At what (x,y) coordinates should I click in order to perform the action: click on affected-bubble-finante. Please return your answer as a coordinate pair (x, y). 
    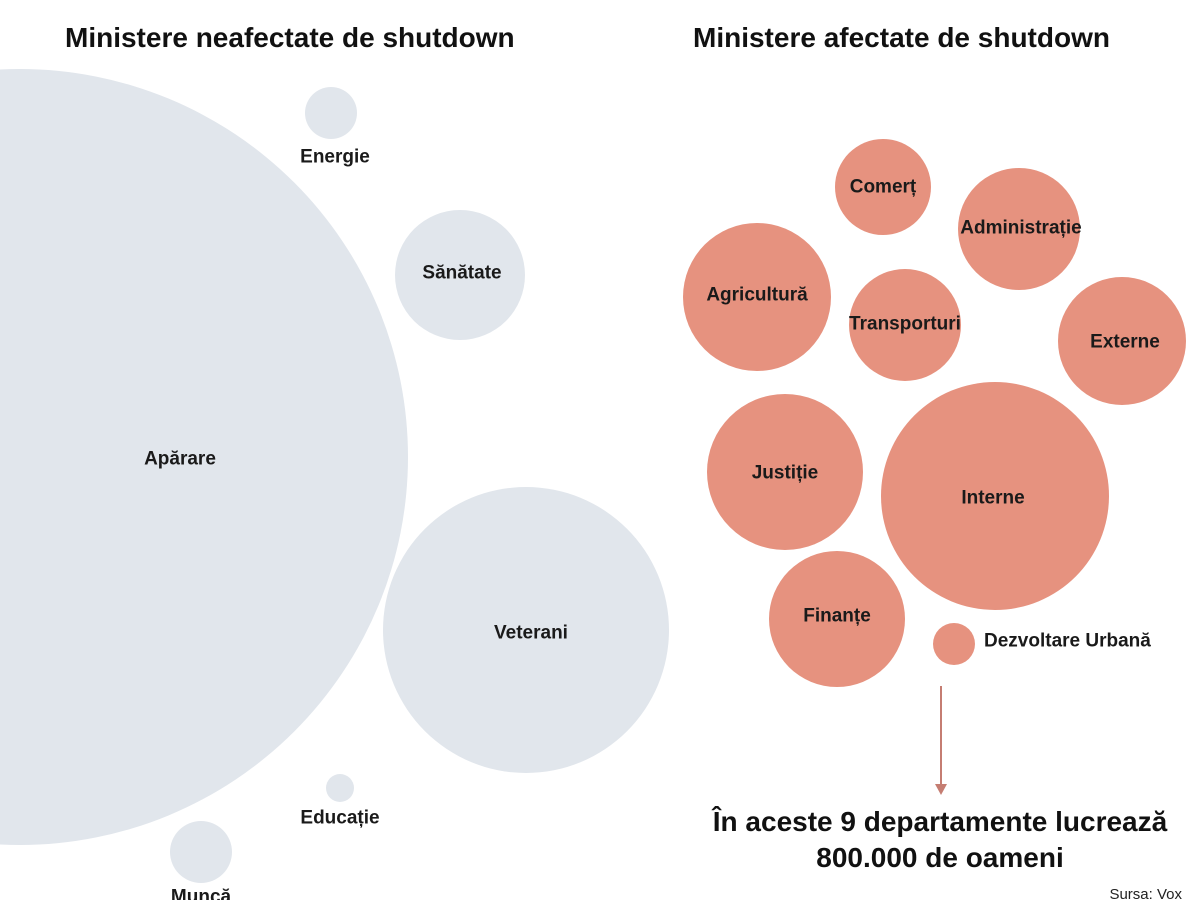
    Looking at the image, I should click on (837, 619).